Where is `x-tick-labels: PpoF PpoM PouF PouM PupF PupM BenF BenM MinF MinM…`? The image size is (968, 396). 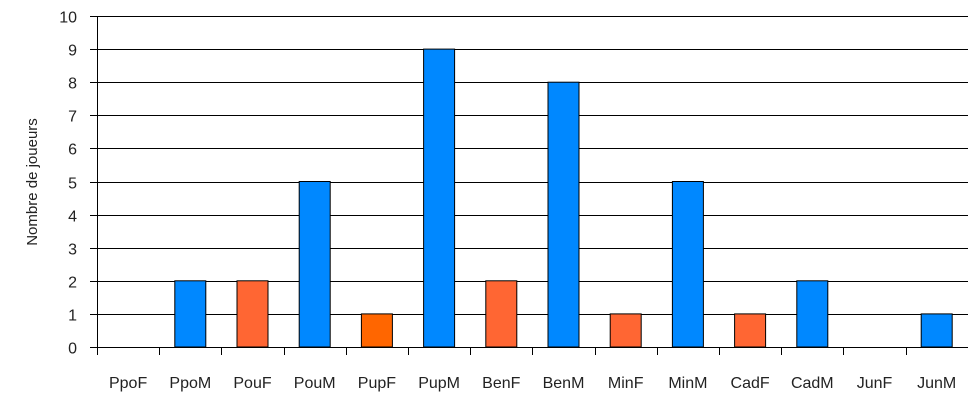
x-tick-labels: PpoF PpoM PouF PouM PupF PupM BenF BenM MinF MinM… is located at coordinates (532, 383).